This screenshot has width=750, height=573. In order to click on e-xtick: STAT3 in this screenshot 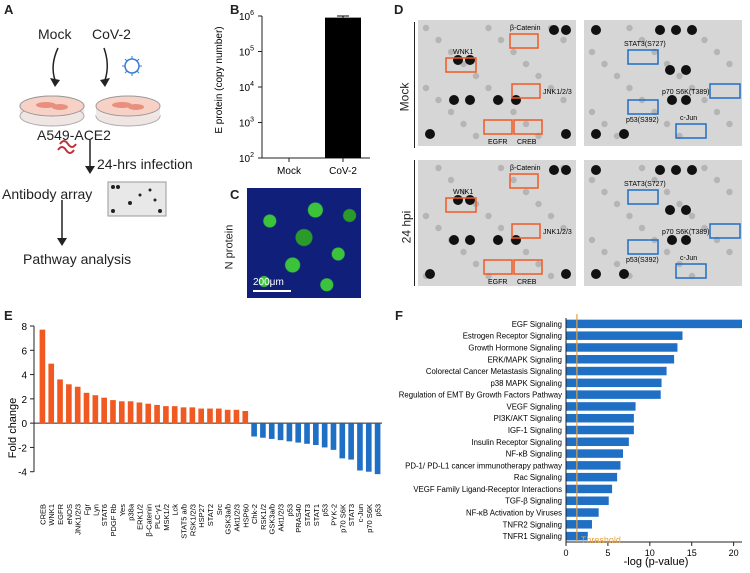, I will do `click(351, 515)`.